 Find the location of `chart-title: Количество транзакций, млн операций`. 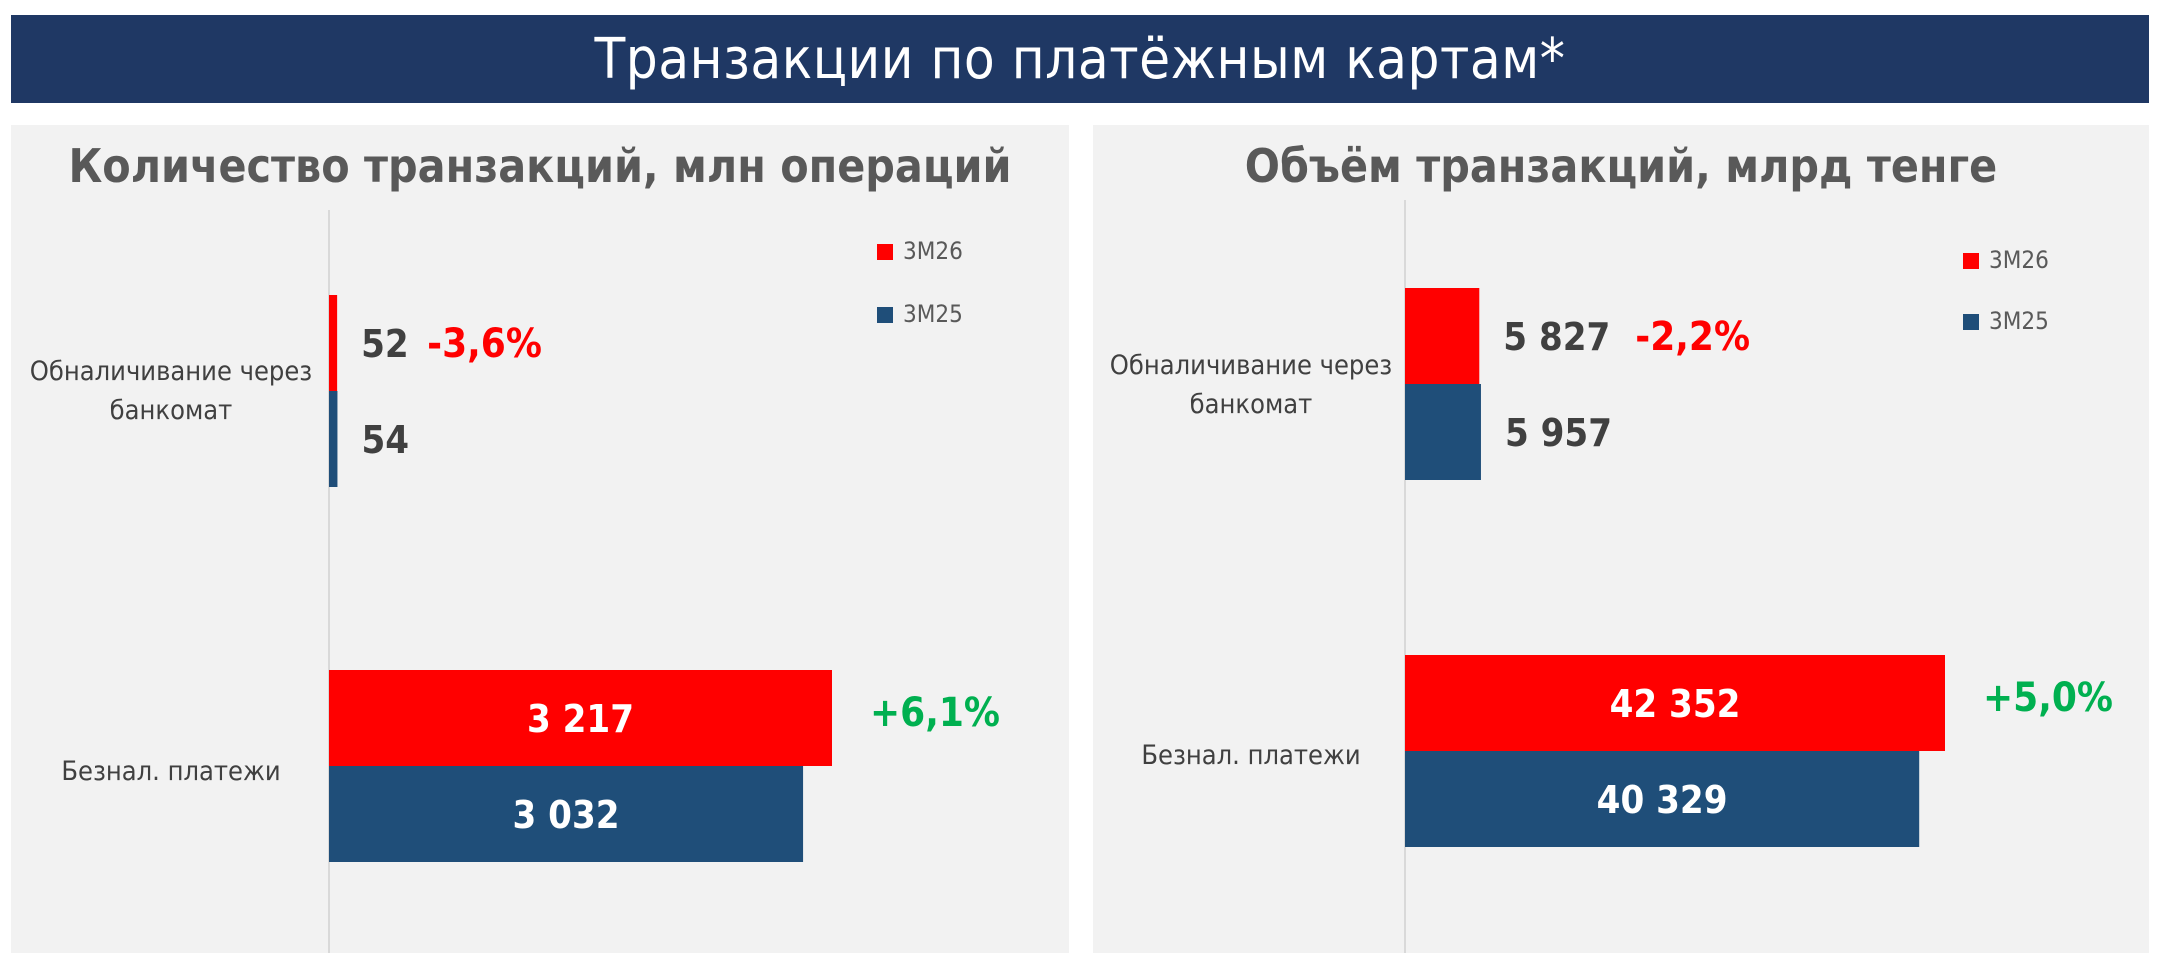

chart-title: Количество транзакций, млн операций is located at coordinates (540, 166).